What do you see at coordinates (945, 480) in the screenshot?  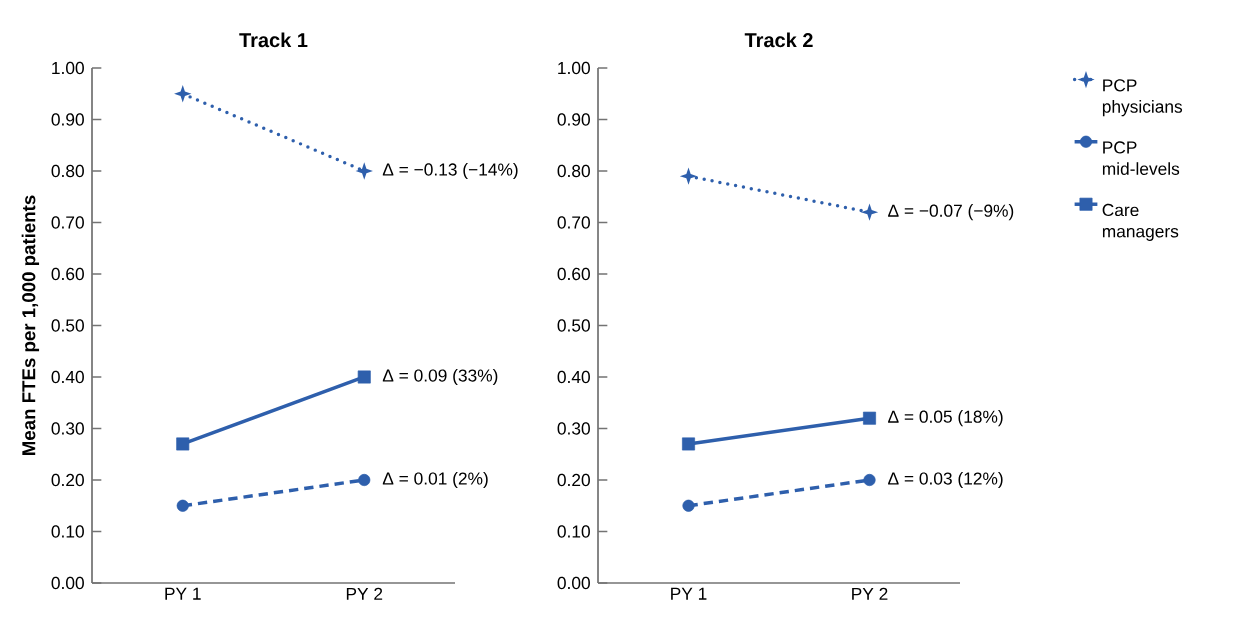 I see `annotation: Δ = 0.03 (12%)` at bounding box center [945, 480].